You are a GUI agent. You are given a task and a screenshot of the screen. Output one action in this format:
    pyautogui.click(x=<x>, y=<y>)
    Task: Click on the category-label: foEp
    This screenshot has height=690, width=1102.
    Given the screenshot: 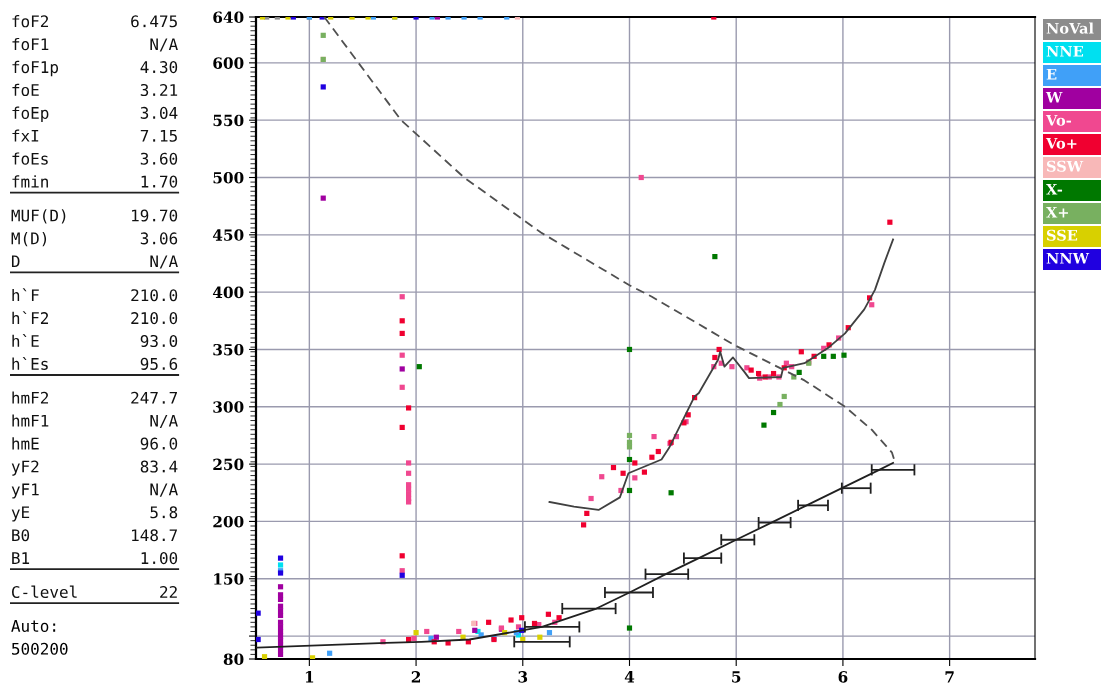 What is the action you would take?
    pyautogui.click(x=30, y=114)
    